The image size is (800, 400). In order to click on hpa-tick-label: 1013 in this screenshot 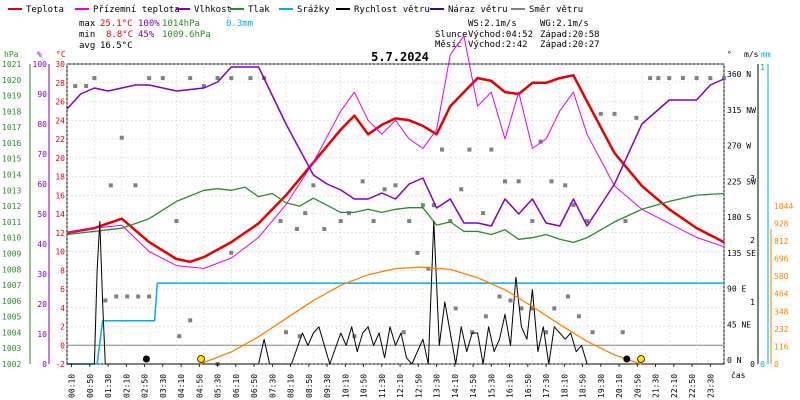, I will do `click(11, 190)`.